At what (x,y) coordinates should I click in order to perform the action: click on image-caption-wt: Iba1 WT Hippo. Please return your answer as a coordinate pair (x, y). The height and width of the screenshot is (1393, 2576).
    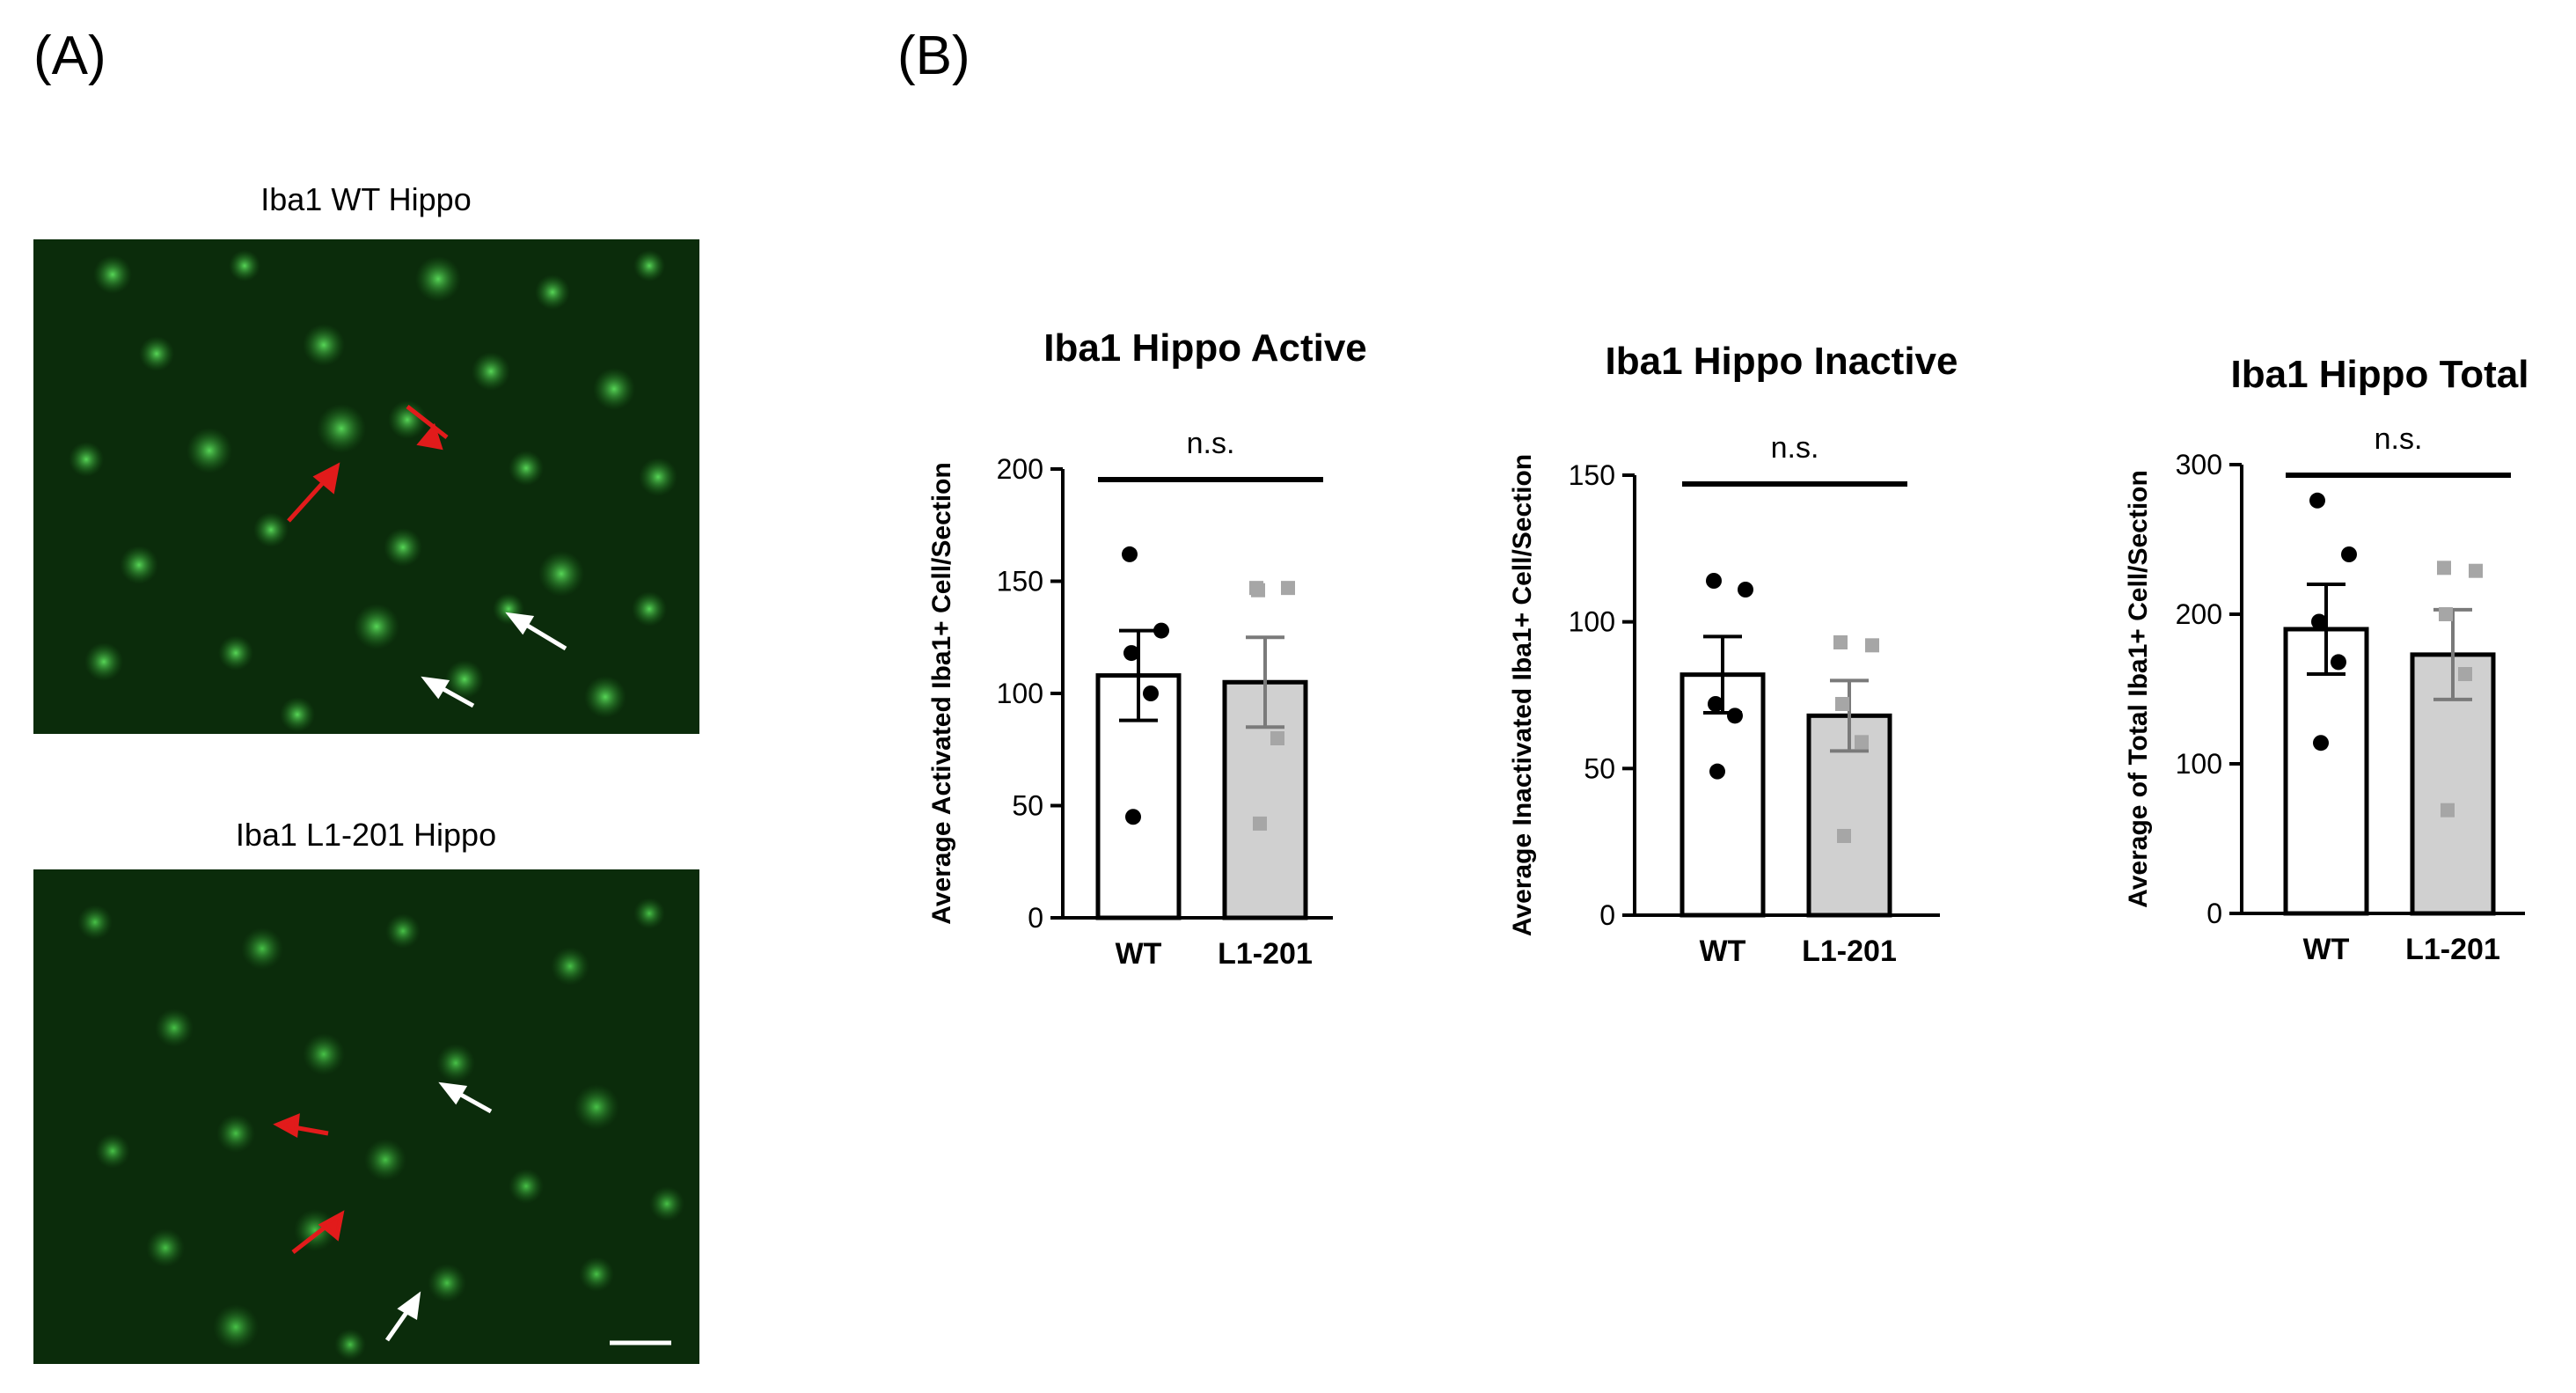
    Looking at the image, I should click on (366, 199).